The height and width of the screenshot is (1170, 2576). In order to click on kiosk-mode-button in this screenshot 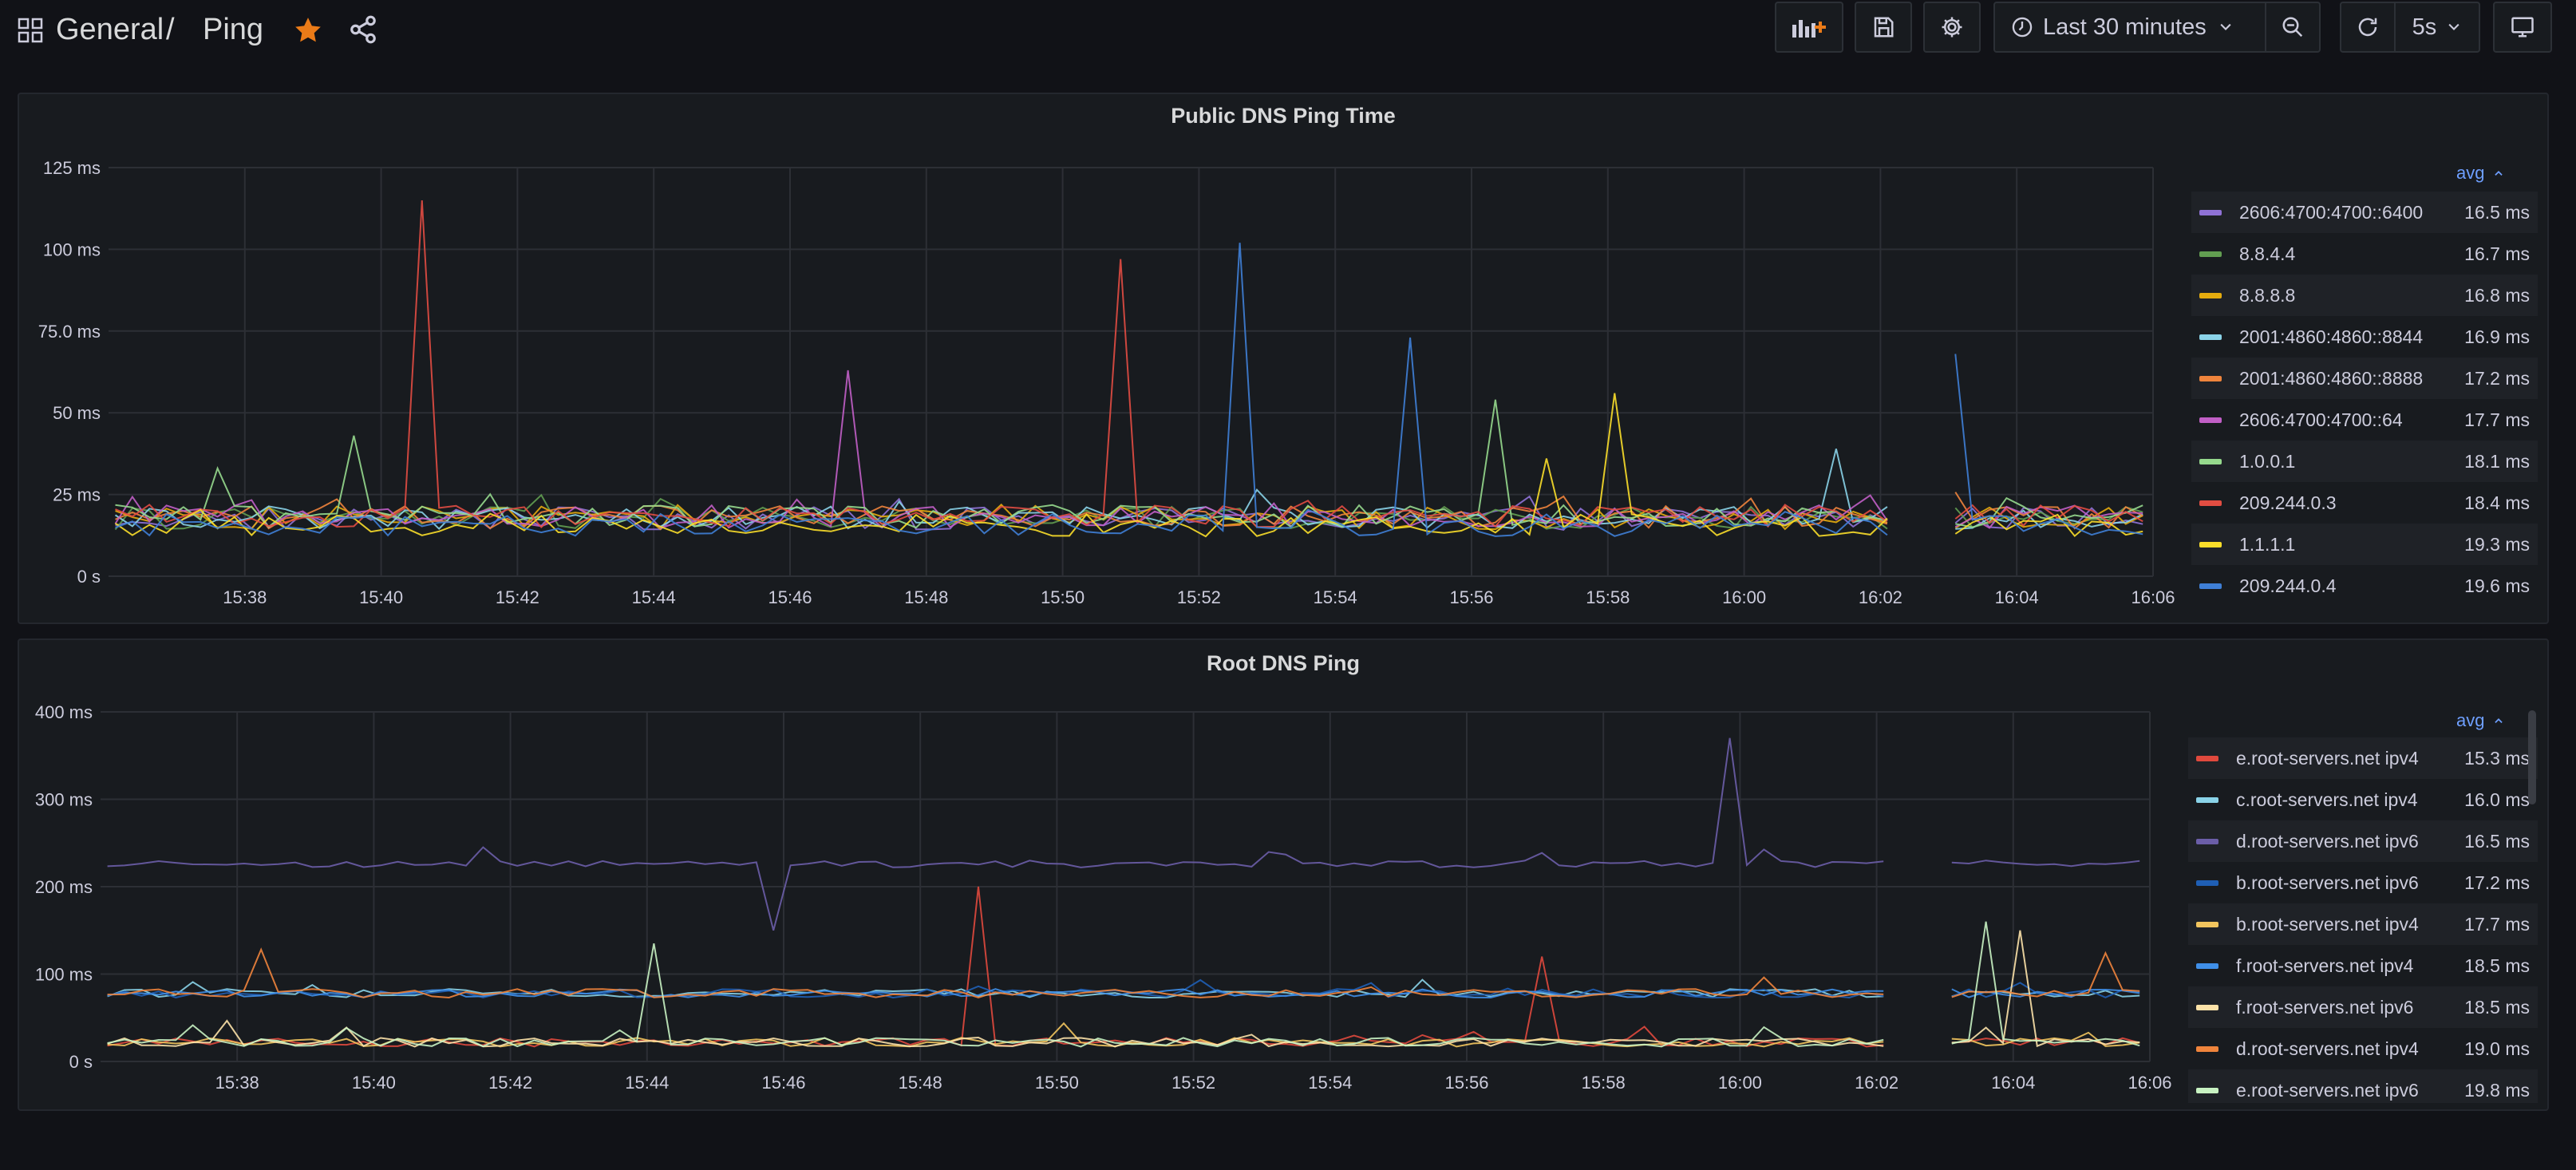, I will do `click(2522, 27)`.